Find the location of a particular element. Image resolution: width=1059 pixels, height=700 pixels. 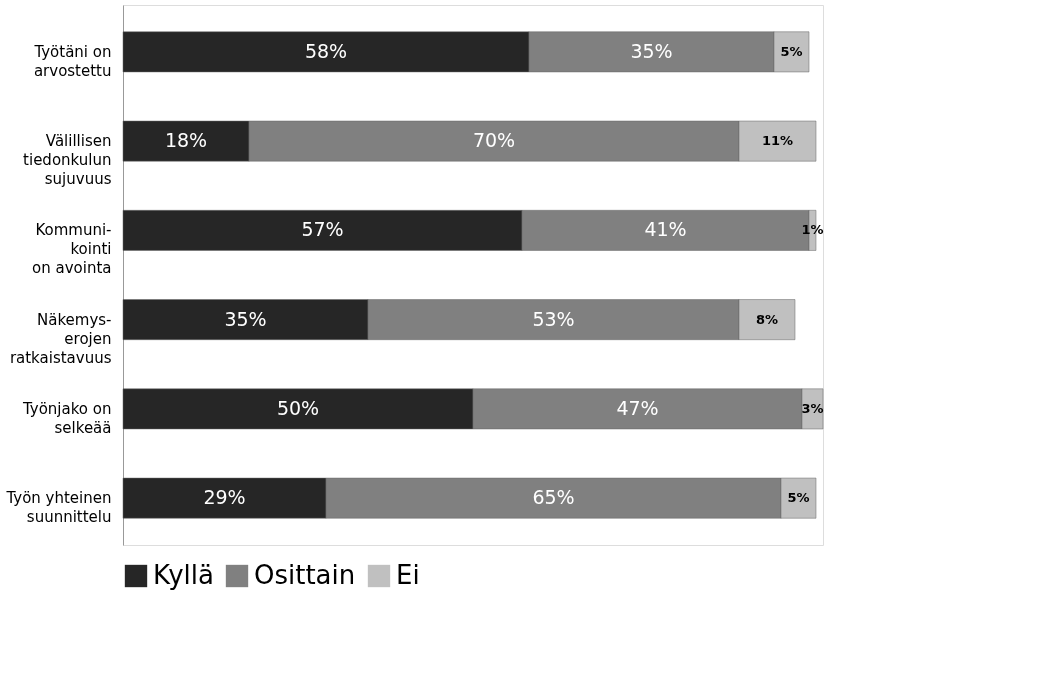

y-tick-label: Kommuni- kointi on avointa is located at coordinates (72, 249).